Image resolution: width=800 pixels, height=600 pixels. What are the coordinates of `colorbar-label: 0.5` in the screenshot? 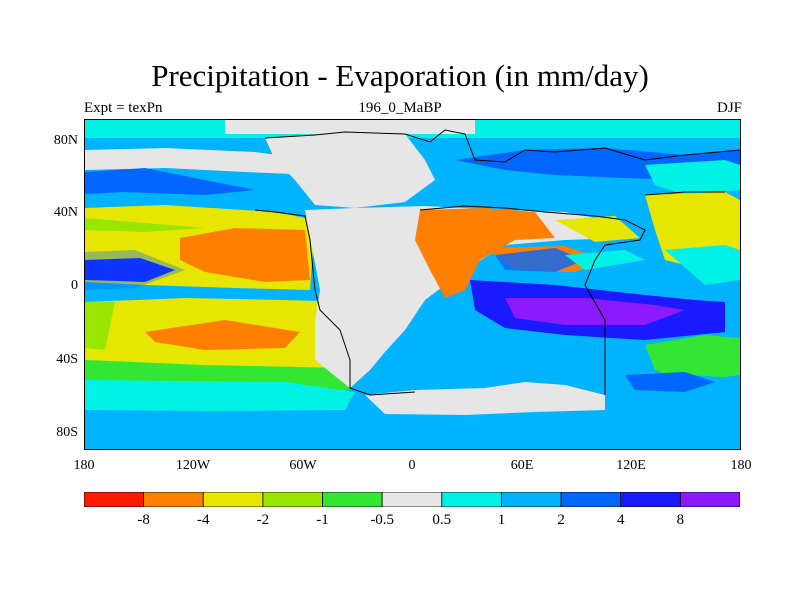 It's located at (442, 520).